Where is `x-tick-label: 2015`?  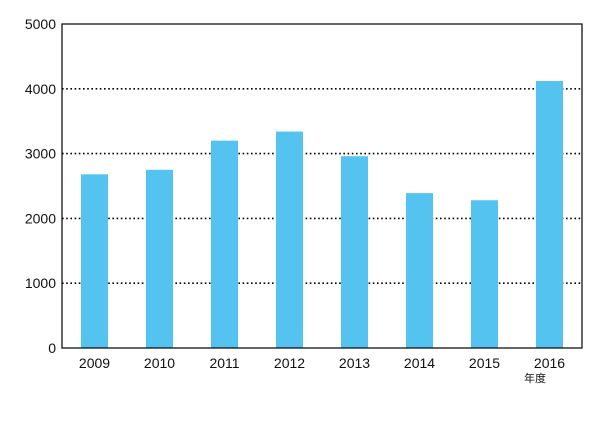
x-tick-label: 2015 is located at coordinates (484, 363).